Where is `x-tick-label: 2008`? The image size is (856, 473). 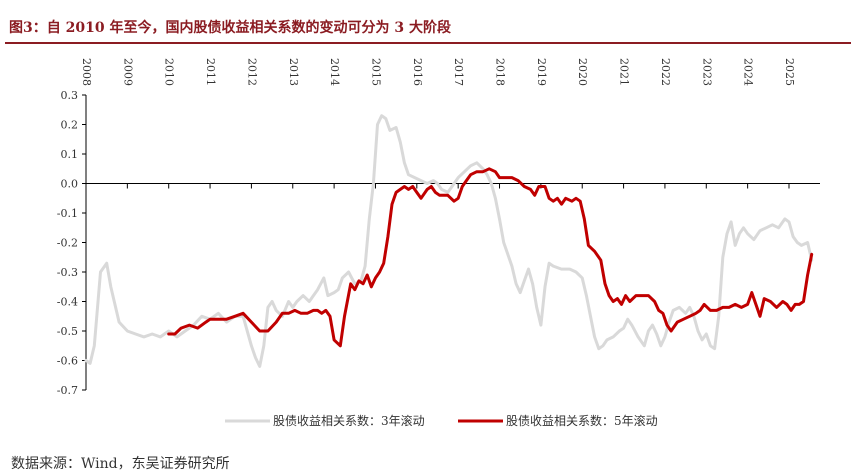
x-tick-label: 2008 is located at coordinates (86, 72).